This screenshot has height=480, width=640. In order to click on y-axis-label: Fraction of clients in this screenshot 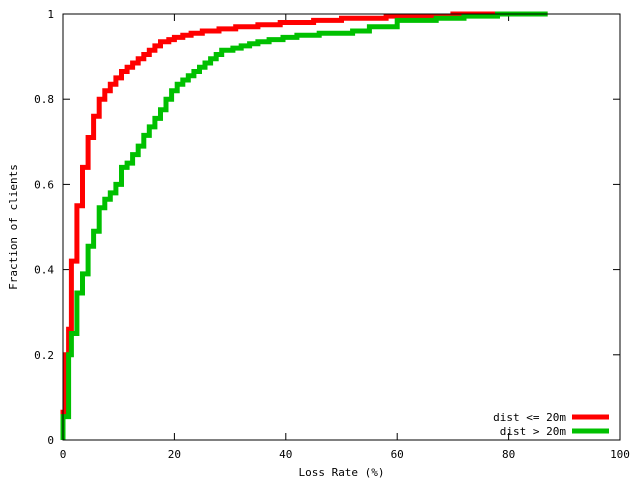, I will do `click(13, 227)`.